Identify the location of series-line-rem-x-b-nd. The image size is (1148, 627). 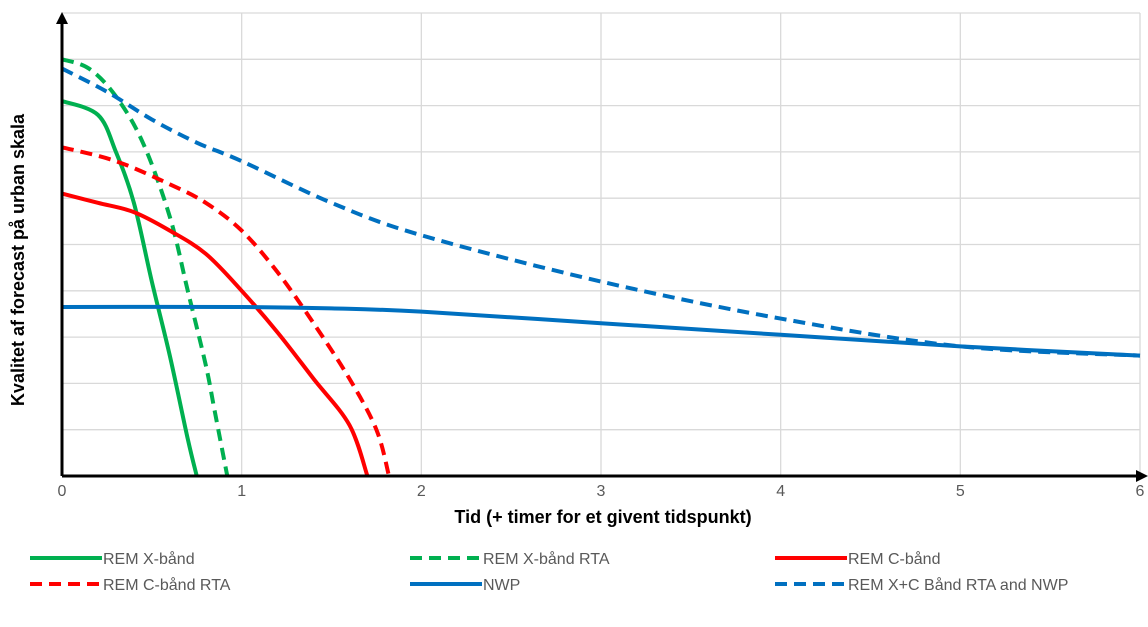
(130, 288).